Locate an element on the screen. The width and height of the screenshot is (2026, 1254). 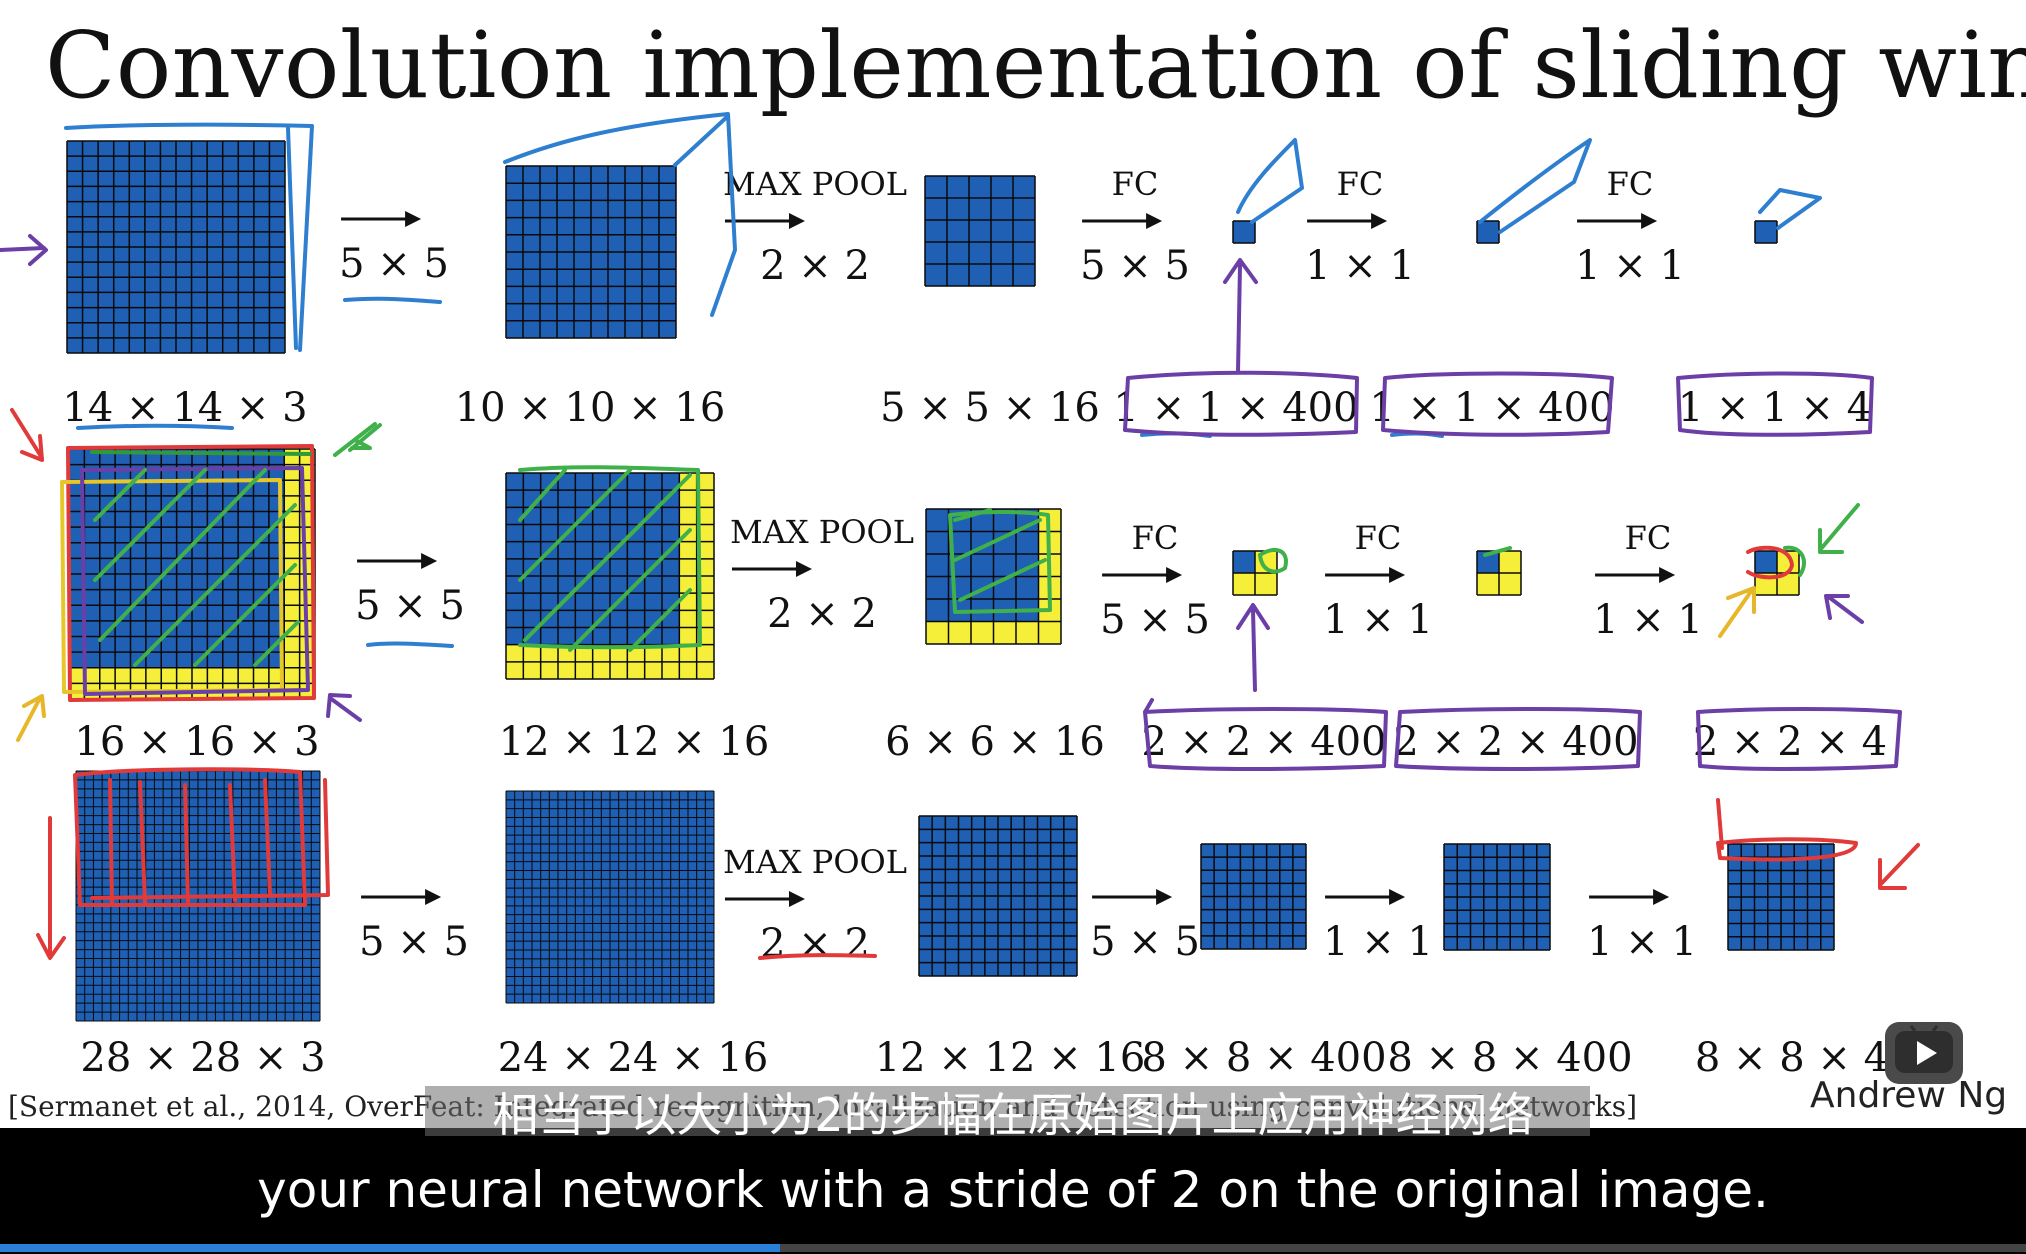
video-progress-bar is located at coordinates (1013, 1248).